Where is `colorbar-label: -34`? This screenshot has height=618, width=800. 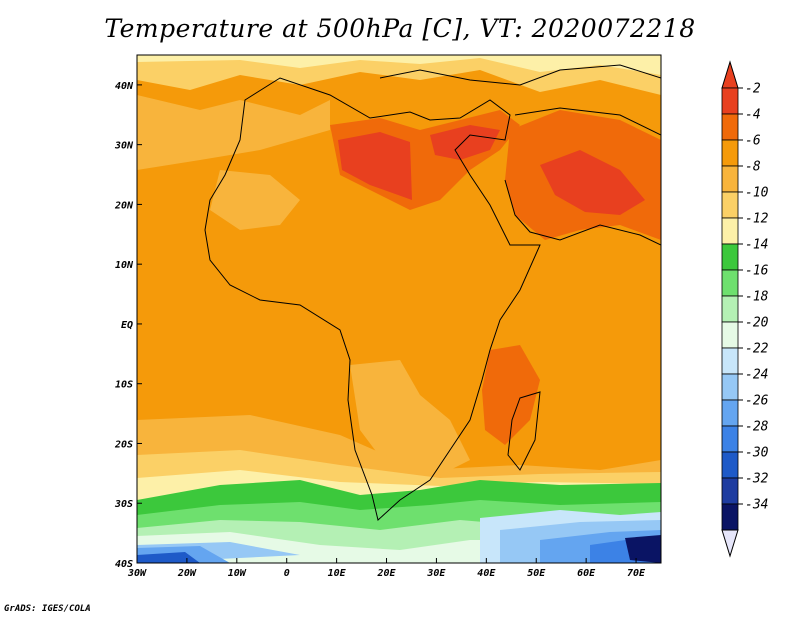 colorbar-label: -34 is located at coordinates (756, 505).